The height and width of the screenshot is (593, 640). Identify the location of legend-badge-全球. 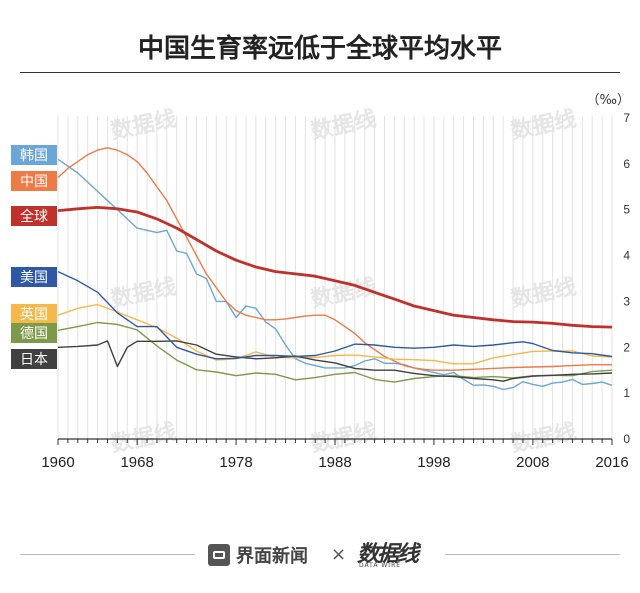
(34, 216).